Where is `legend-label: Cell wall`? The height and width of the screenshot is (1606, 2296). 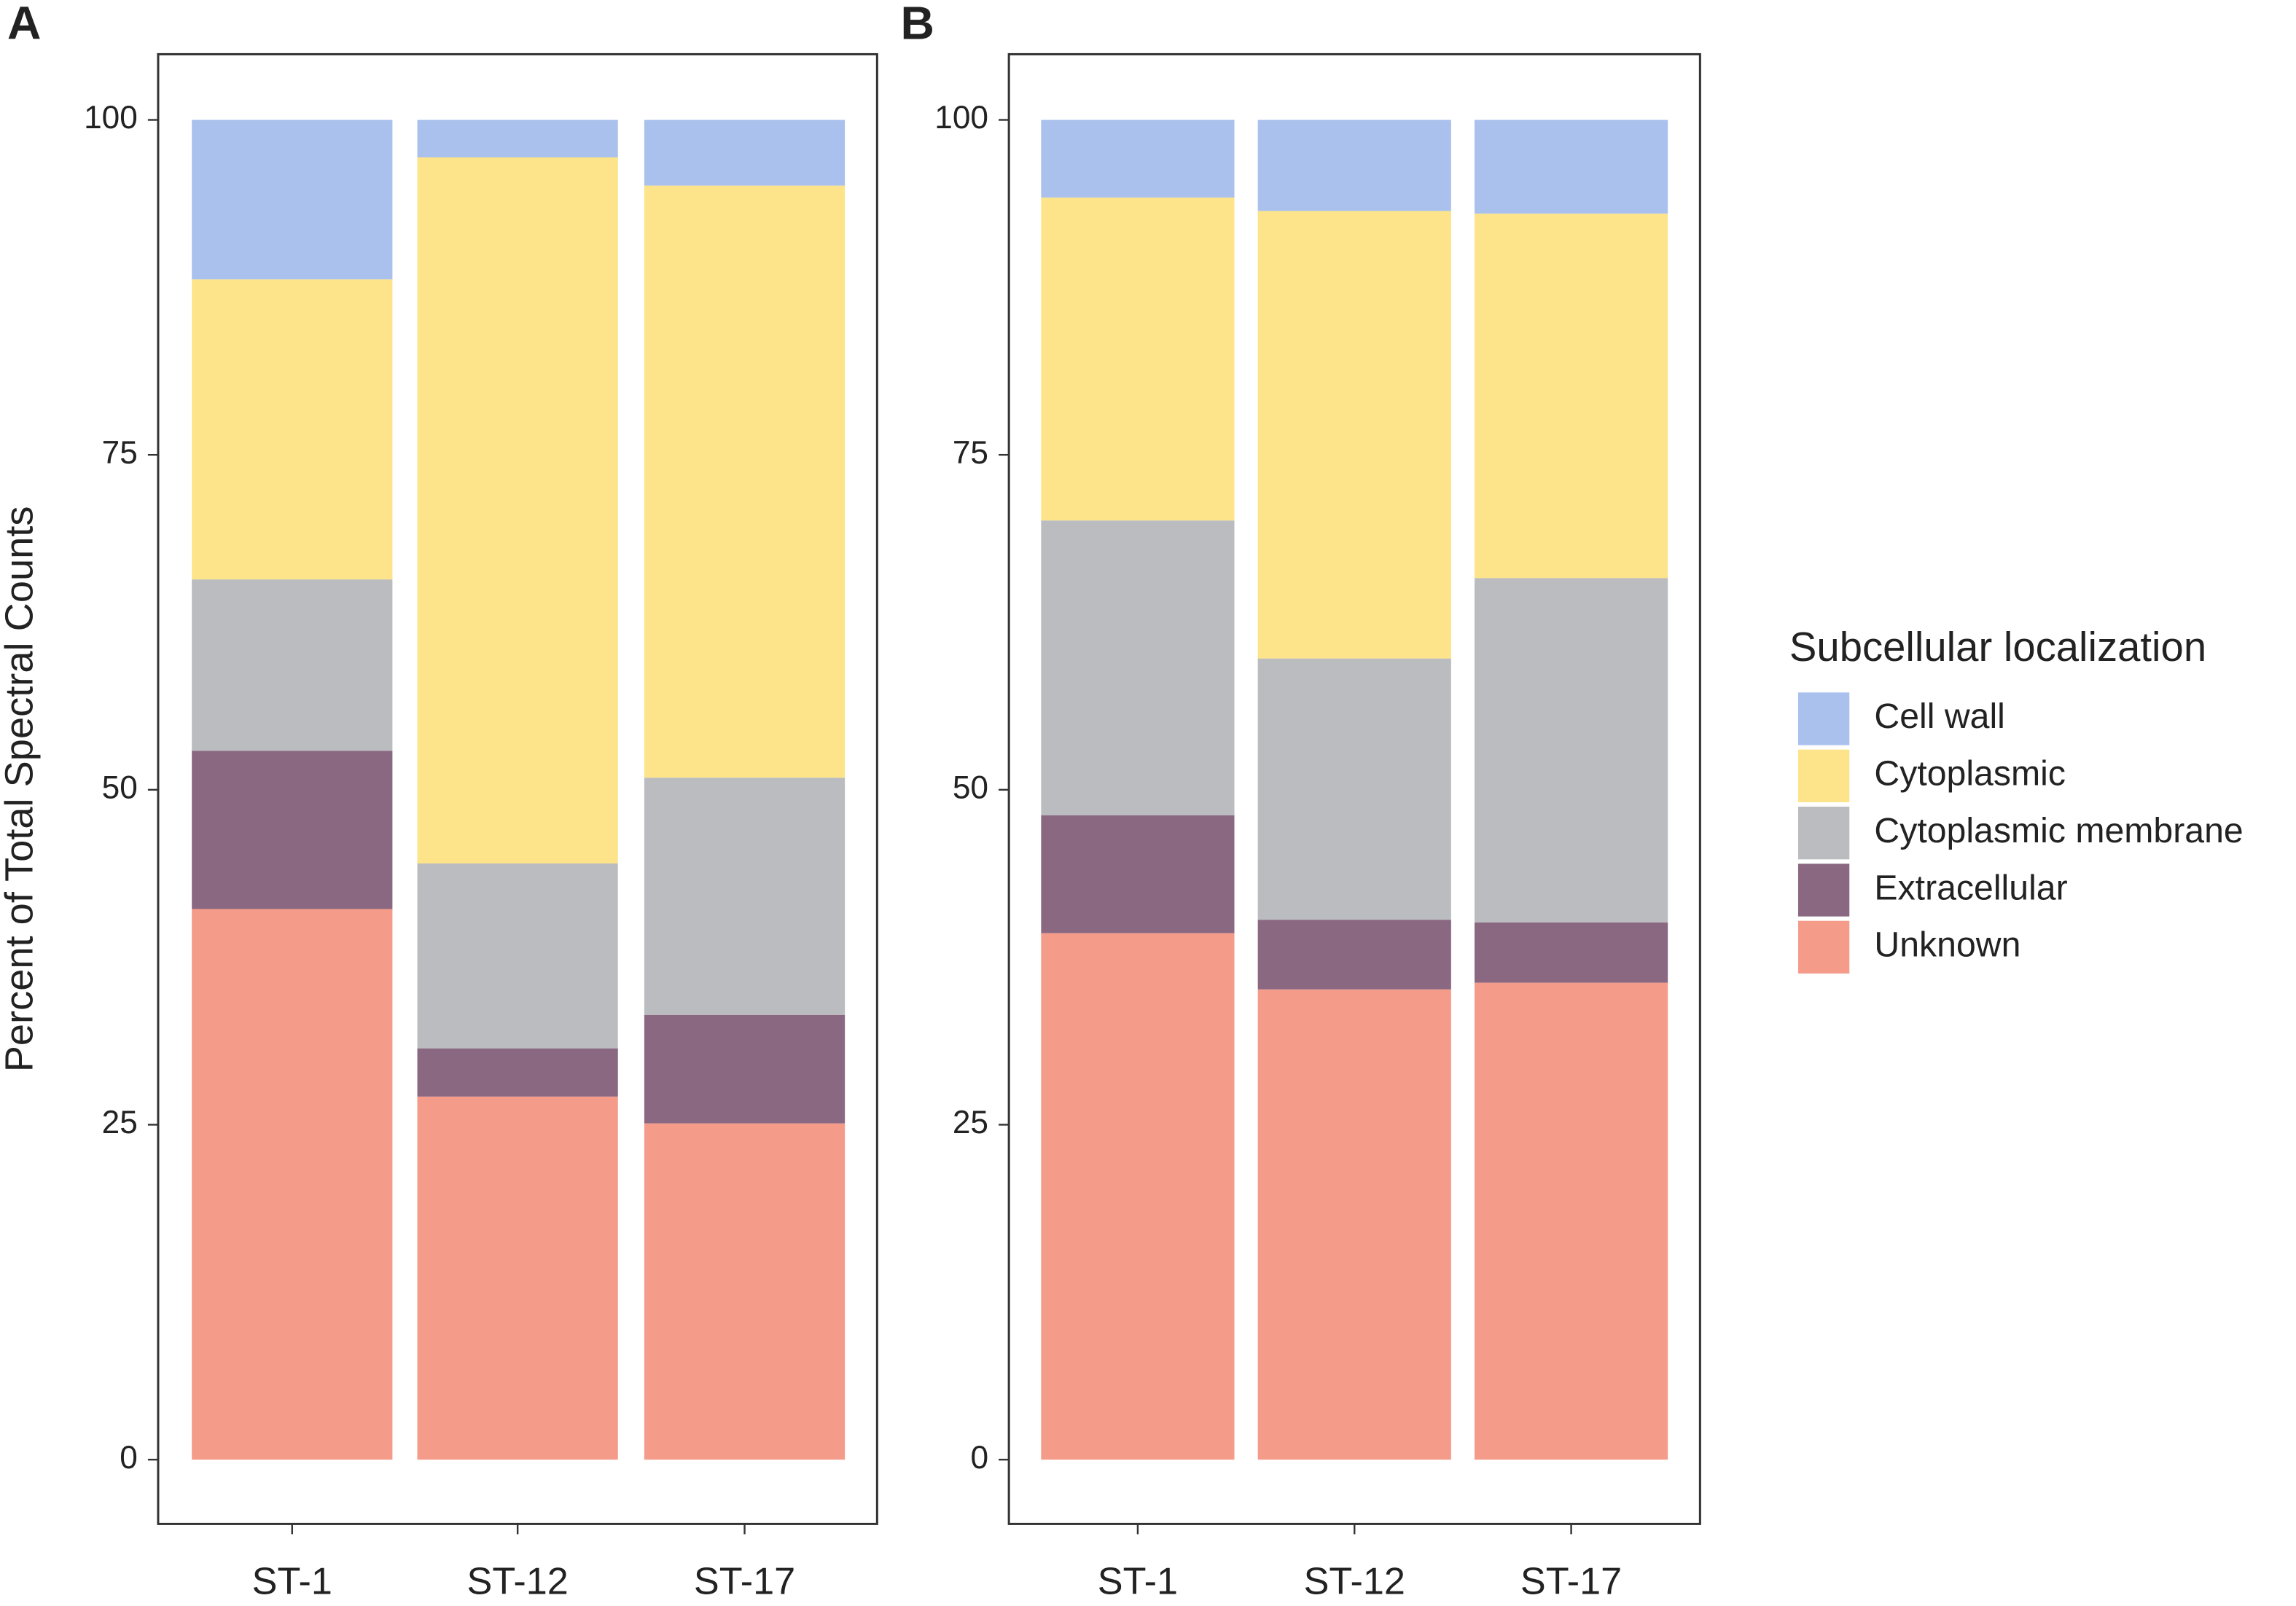
legend-label: Cell wall is located at coordinates (1939, 716).